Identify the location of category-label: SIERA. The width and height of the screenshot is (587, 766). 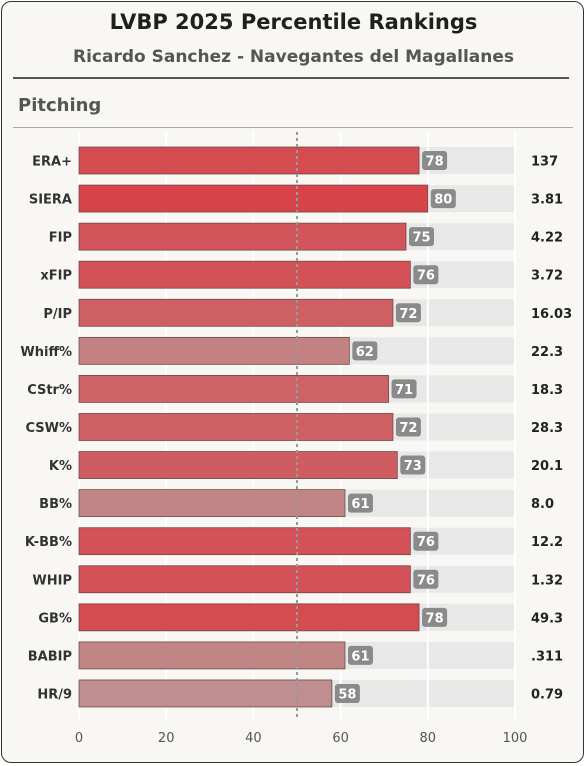
(50, 200).